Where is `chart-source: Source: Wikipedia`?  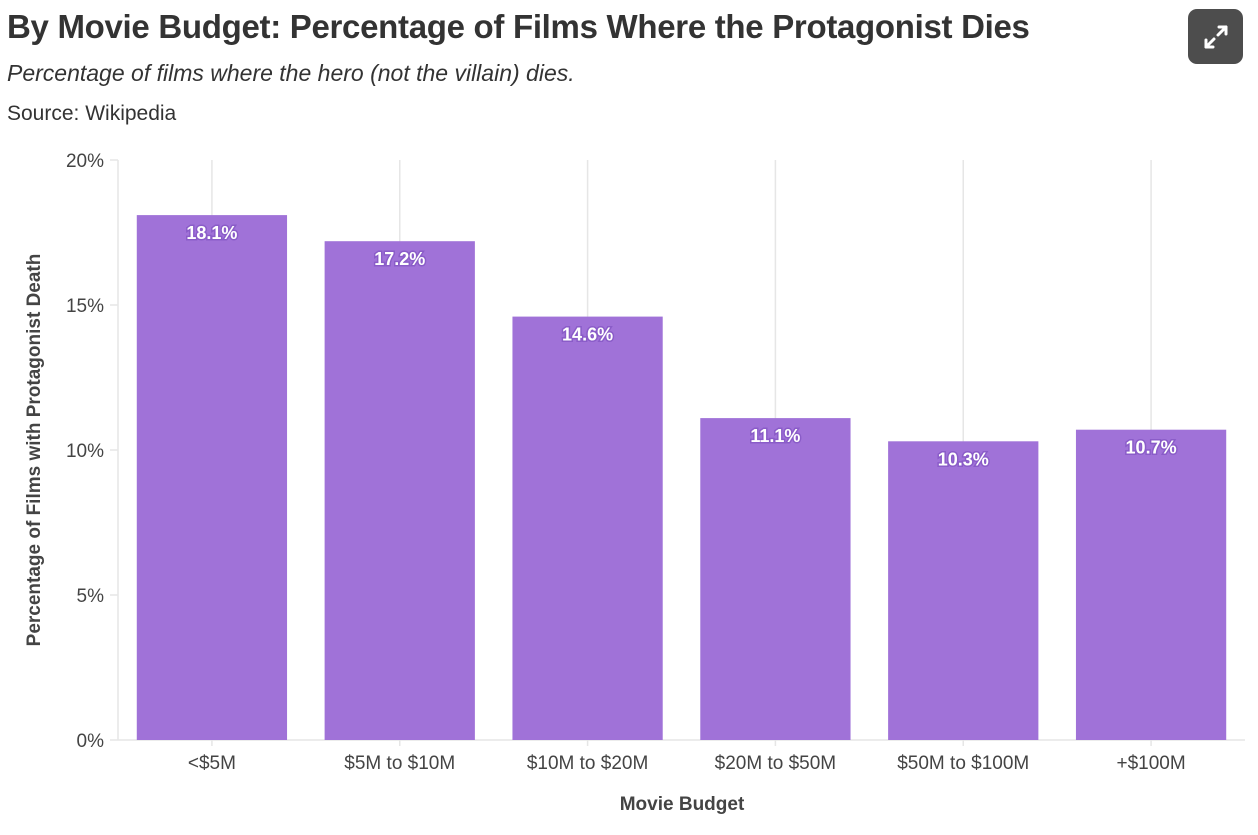 chart-source: Source: Wikipedia is located at coordinates (92, 113).